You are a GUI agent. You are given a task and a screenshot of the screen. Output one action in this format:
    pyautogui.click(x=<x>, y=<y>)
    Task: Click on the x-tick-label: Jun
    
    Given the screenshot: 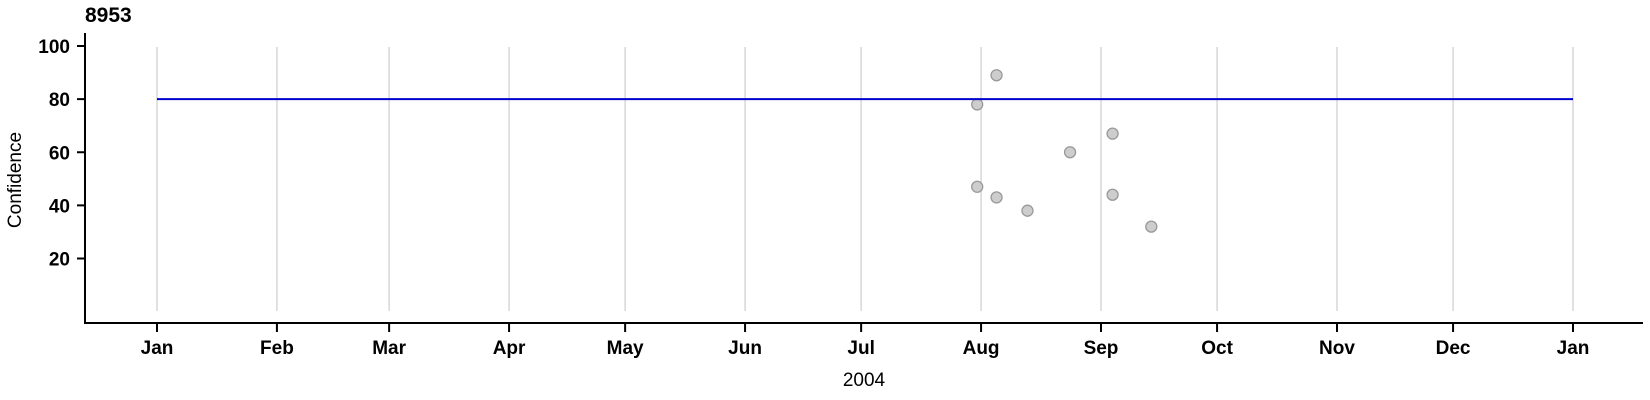 What is the action you would take?
    pyautogui.click(x=745, y=348)
    